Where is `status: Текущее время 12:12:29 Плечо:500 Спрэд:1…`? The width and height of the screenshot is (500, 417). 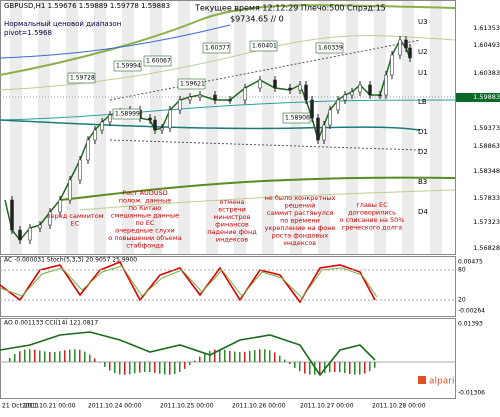 status: Текущее время 12:12:29 Плечо:500 Спрэд:1… is located at coordinates (290, 8).